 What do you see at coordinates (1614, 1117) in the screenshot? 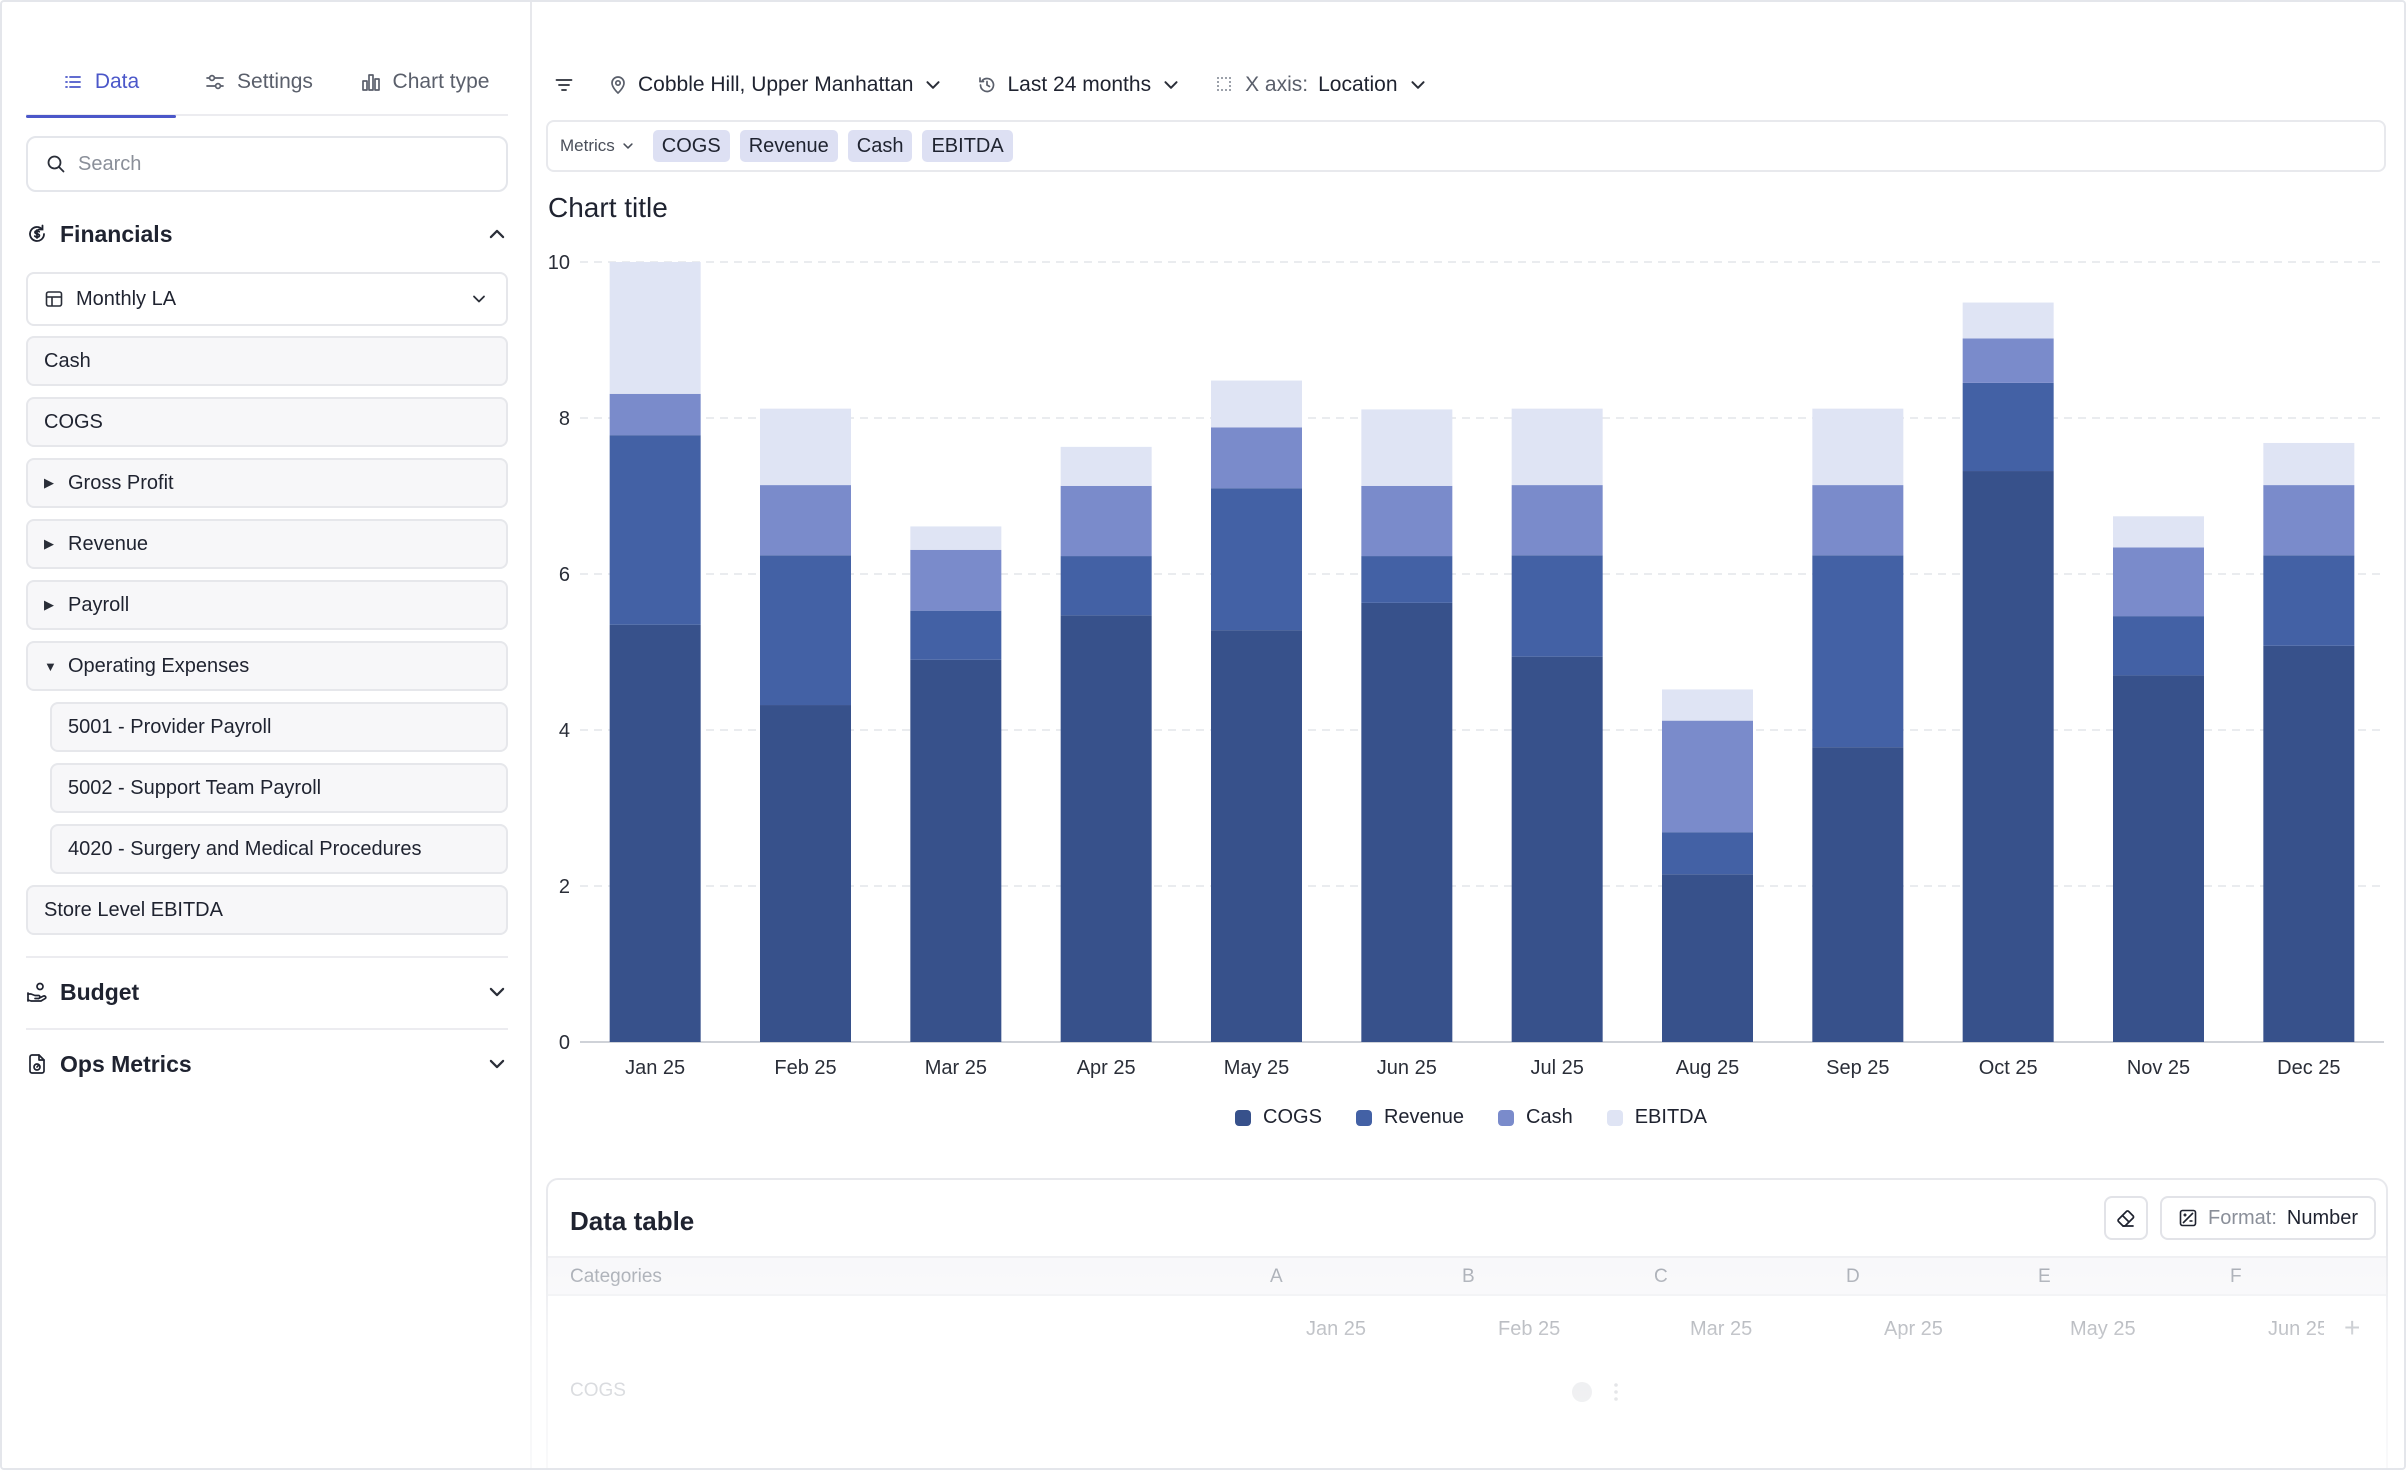
I see `legend-swatch` at bounding box center [1614, 1117].